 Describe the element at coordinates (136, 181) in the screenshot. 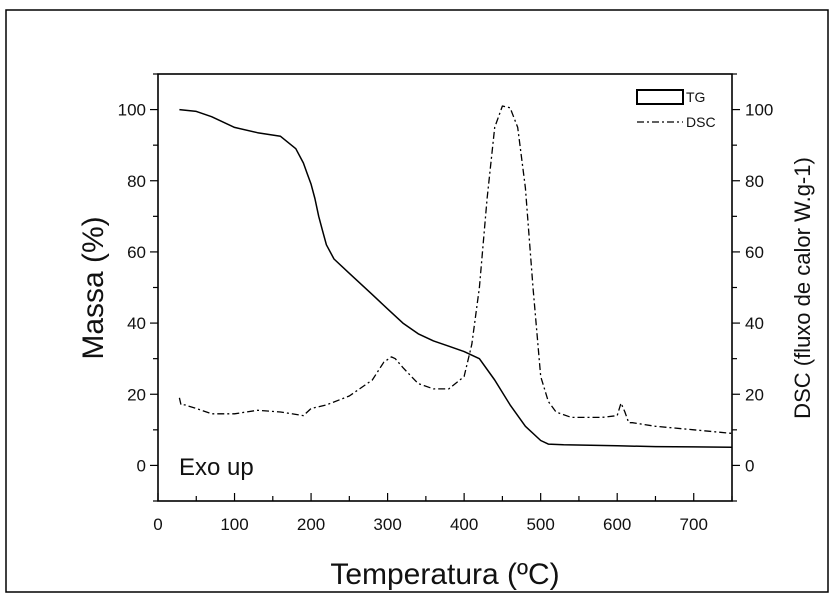

I see `y-left-tick-label: 80` at that location.